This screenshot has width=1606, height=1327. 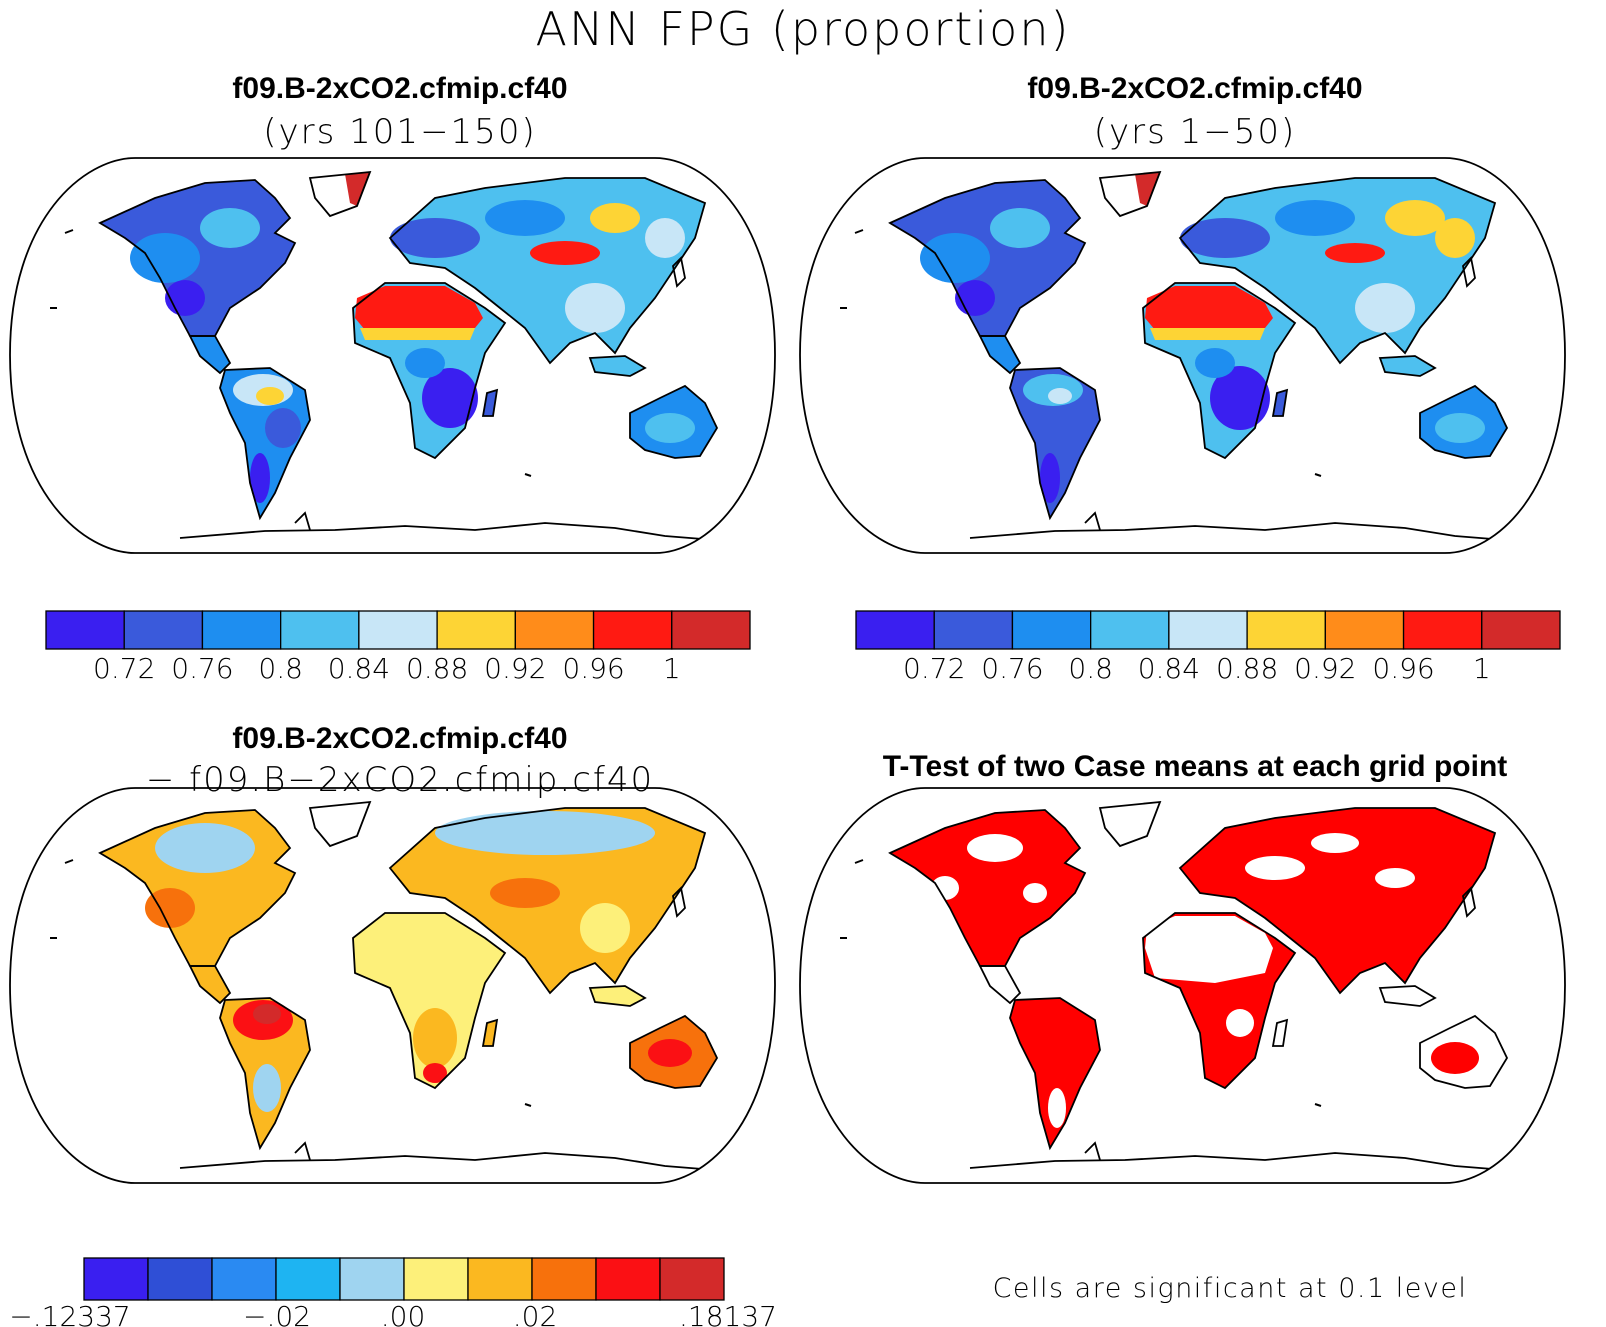 I want to click on colorbar-bottom-left-tick-label: −.12337, so click(x=69, y=1313).